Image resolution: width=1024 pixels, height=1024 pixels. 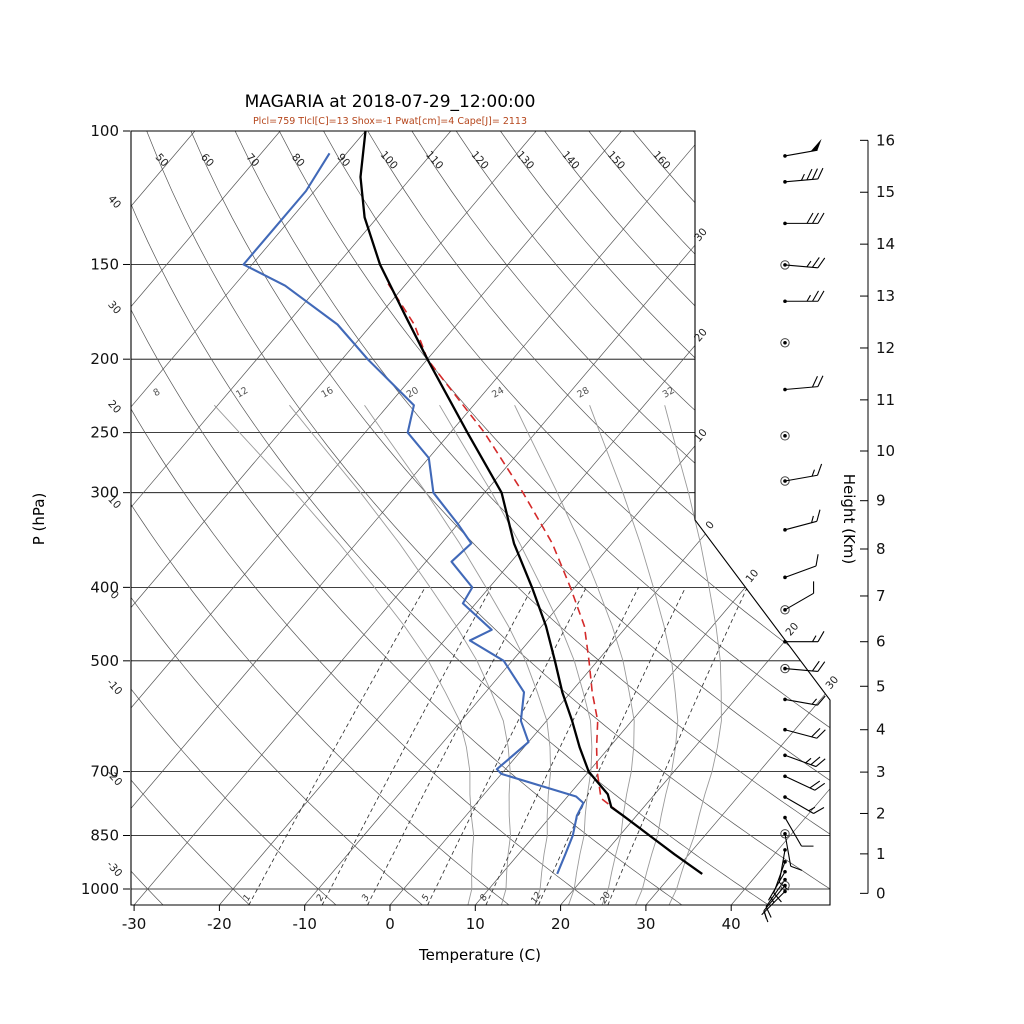 I want to click on height-tick-label: 15, so click(x=885, y=192).